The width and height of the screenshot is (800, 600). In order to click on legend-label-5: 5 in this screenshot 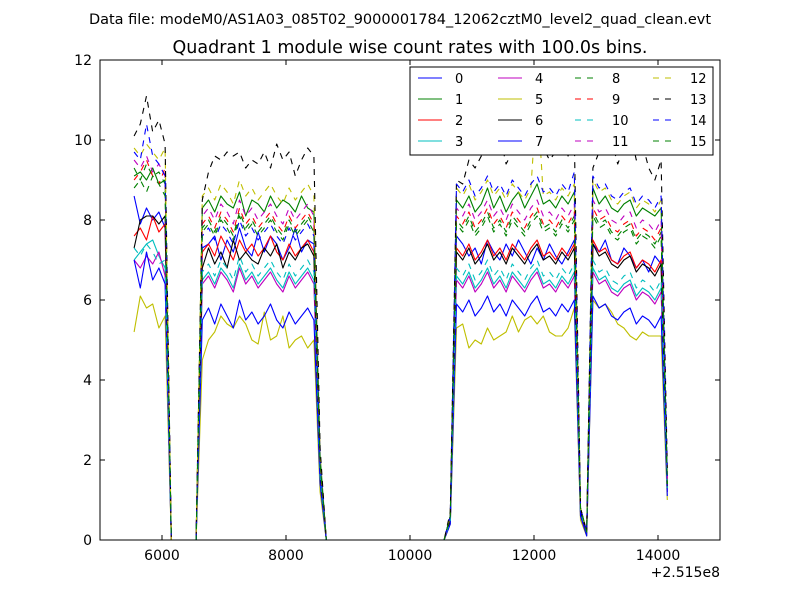, I will do `click(539, 100)`.